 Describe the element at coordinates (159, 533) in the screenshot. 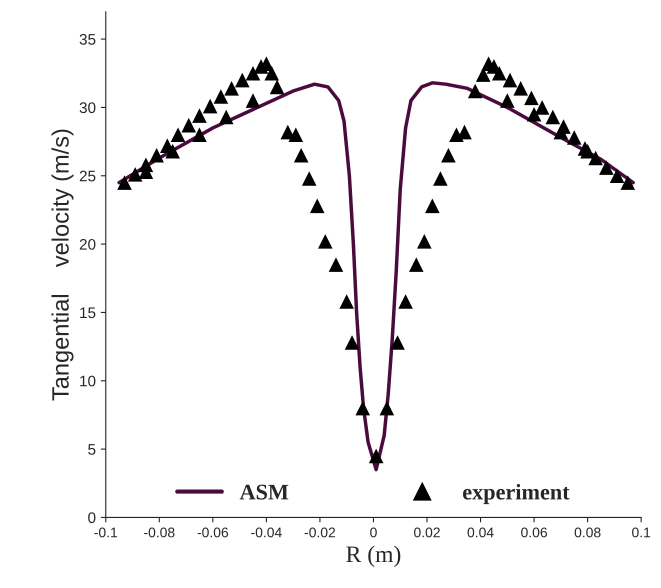

I see `x-tick-label: -0.08` at that location.